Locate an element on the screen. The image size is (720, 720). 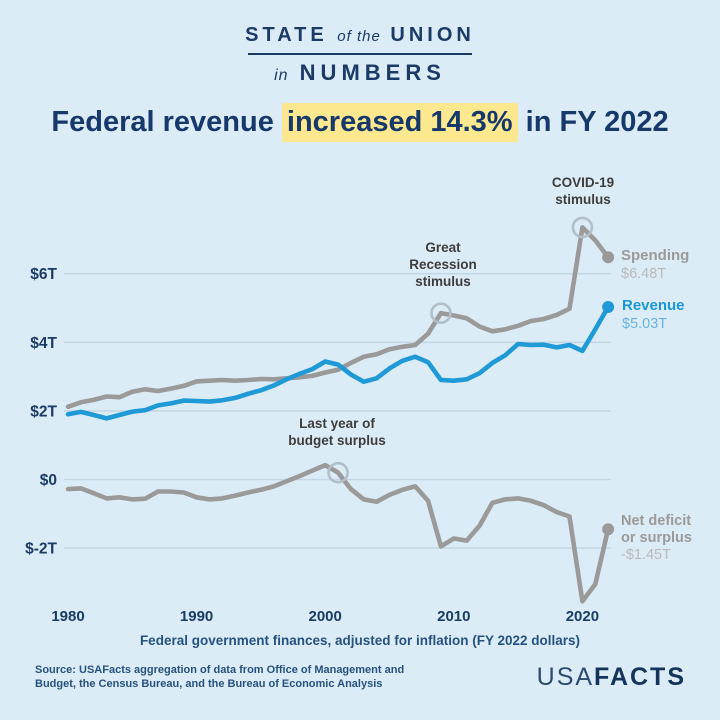
series-line-revenue is located at coordinates (338, 362).